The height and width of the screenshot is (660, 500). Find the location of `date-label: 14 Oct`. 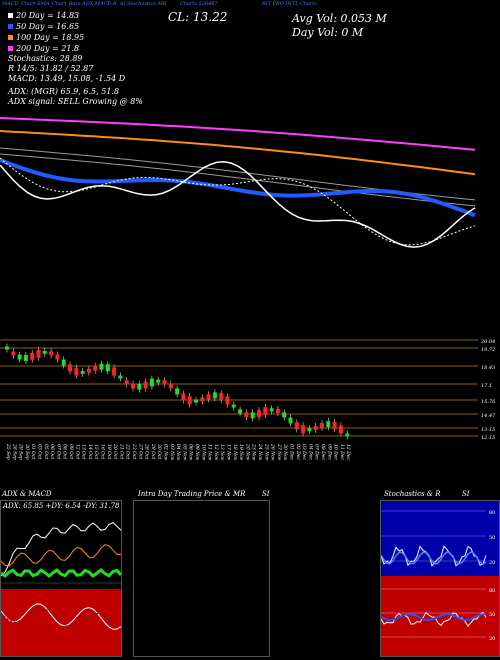

date-label: 14 Oct is located at coordinates (90, 451).